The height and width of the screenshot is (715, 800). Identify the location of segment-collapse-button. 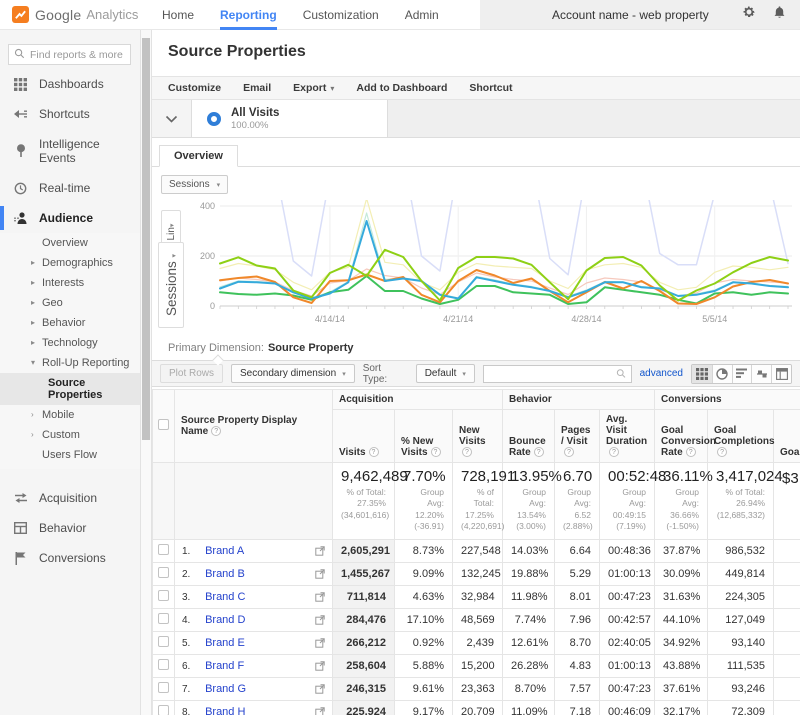
(172, 118).